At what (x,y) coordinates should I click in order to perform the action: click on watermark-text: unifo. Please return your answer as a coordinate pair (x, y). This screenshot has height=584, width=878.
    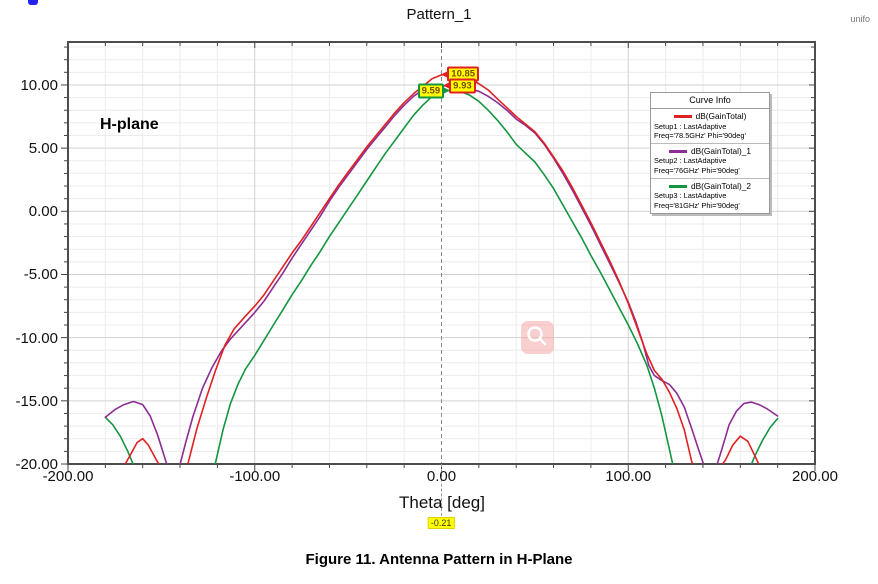
    Looking at the image, I should click on (860, 19).